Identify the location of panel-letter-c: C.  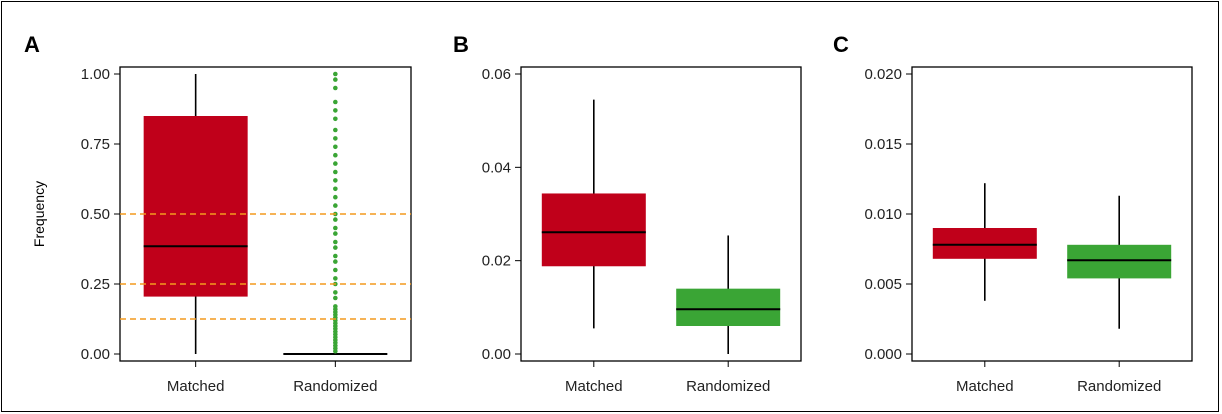
(841, 44).